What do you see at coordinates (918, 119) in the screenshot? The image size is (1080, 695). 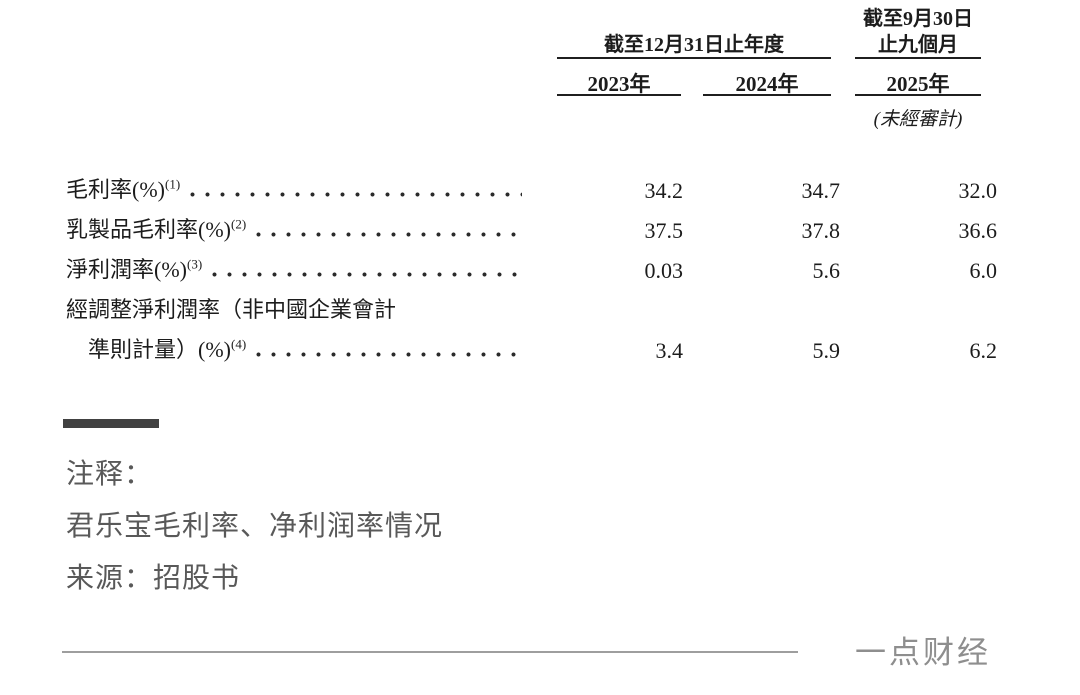 I see `unaudited-note: (未經審計)` at bounding box center [918, 119].